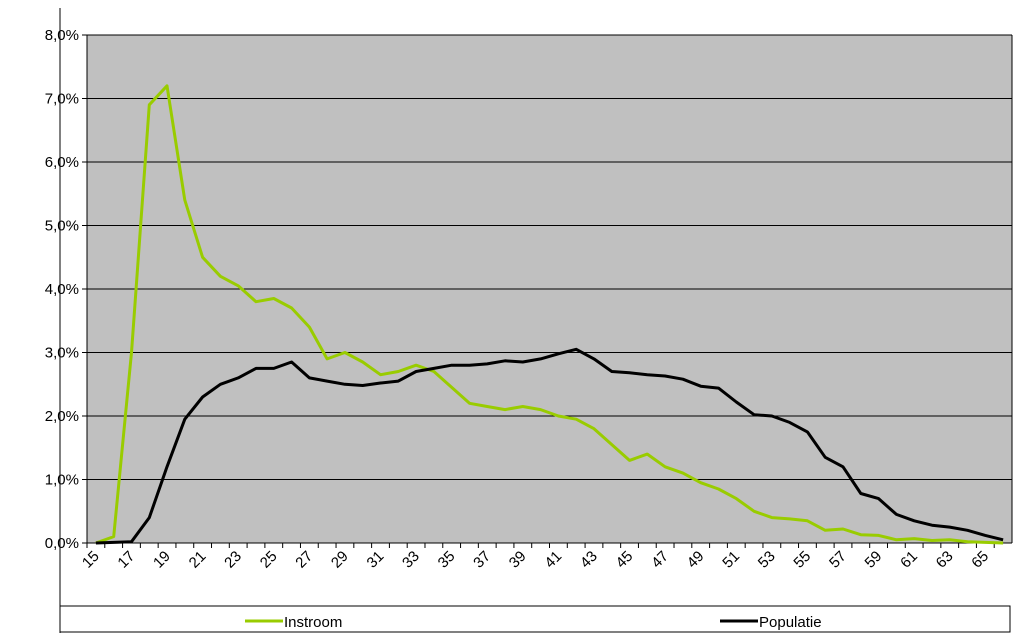 This screenshot has width=1019, height=633. I want to click on x-tick-label: 43, so click(589, 560).